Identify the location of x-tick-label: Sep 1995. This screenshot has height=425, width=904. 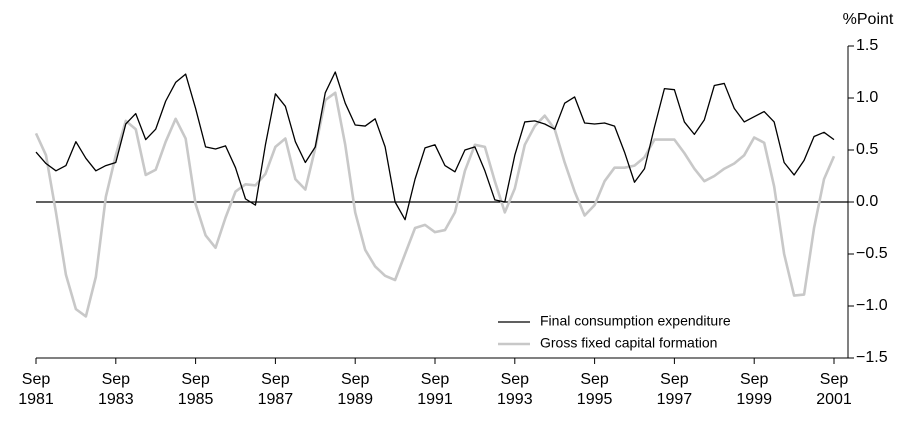
(595, 389).